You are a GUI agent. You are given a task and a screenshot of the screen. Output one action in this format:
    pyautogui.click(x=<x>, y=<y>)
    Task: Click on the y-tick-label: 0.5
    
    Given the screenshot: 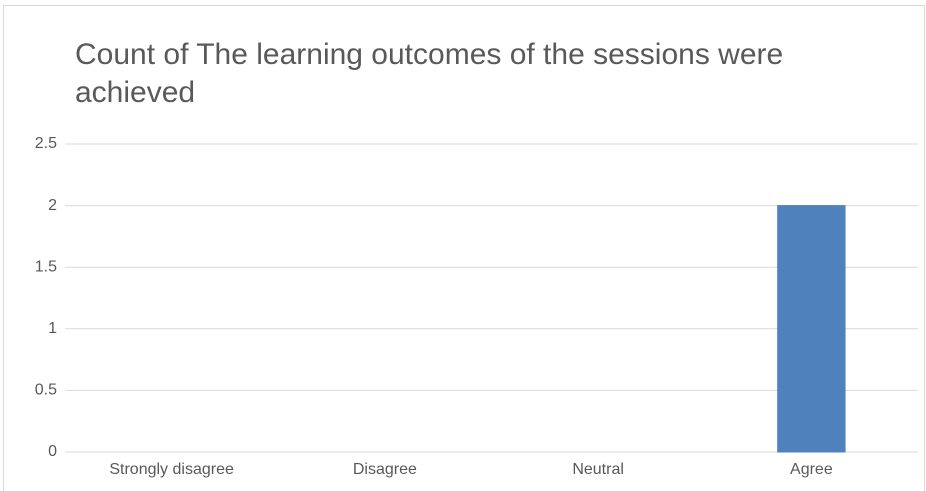 What is the action you would take?
    pyautogui.click(x=46, y=390)
    